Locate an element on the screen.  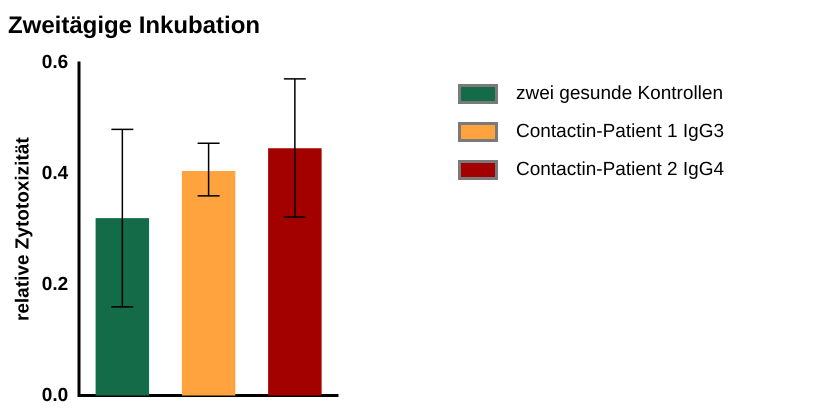
y-tick-label: 0.4 is located at coordinates (55, 173).